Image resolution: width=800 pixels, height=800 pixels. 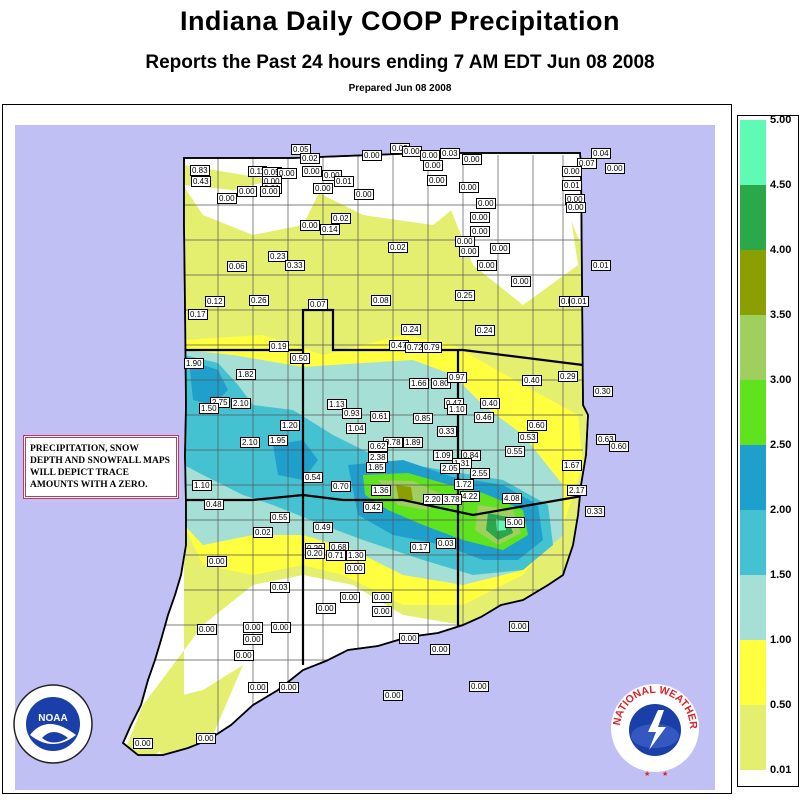 What do you see at coordinates (376, 467) in the screenshot?
I see `station-value: 1.85` at bounding box center [376, 467].